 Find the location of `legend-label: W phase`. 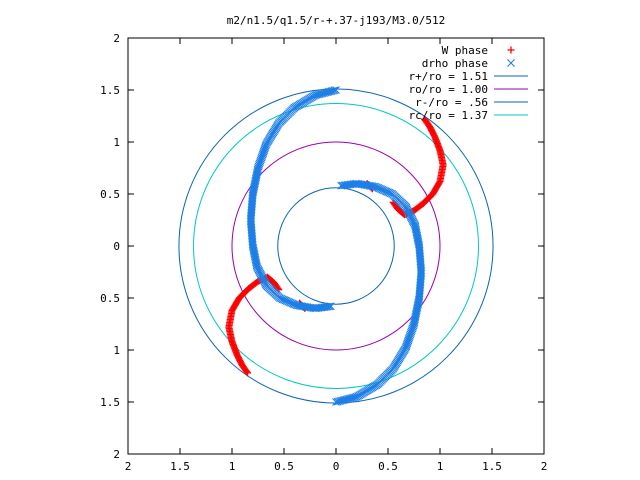

legend-label: W phase is located at coordinates (465, 50).